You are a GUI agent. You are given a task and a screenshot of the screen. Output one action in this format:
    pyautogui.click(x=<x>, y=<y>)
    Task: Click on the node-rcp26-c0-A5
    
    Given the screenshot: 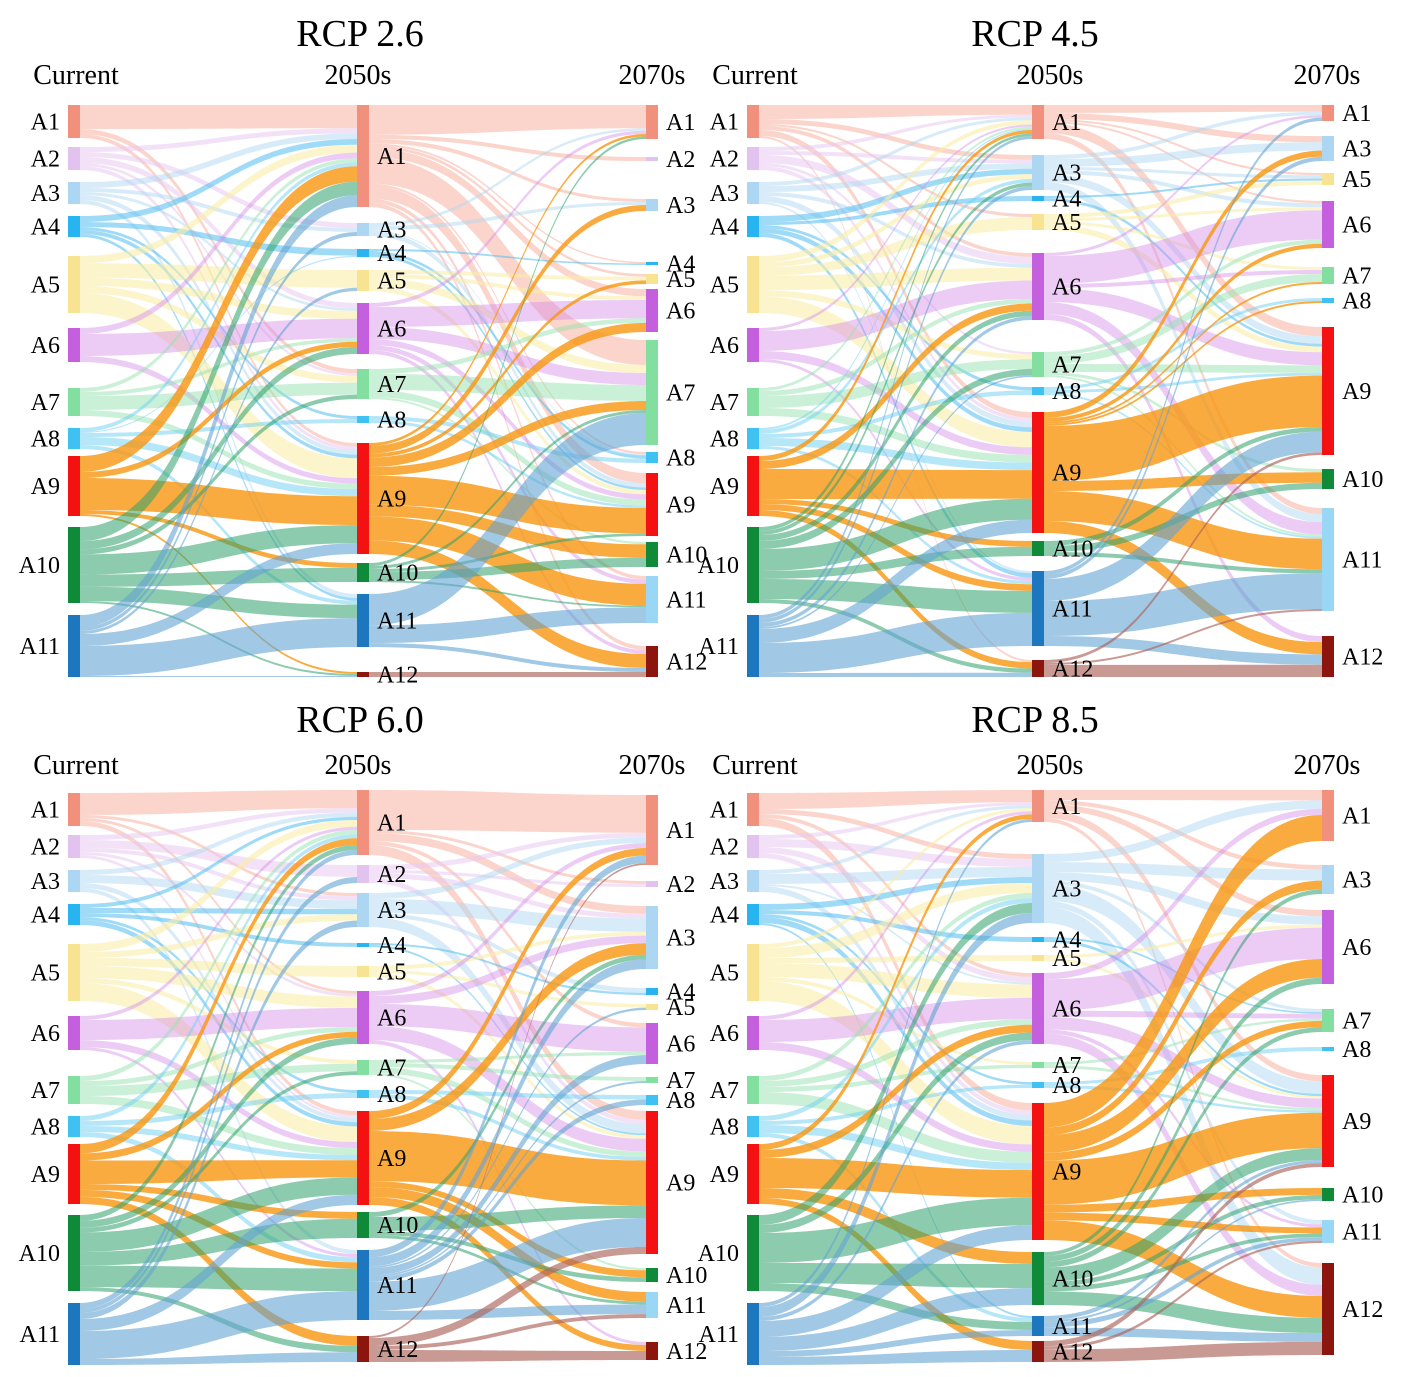 What is the action you would take?
    pyautogui.click(x=74, y=284)
    